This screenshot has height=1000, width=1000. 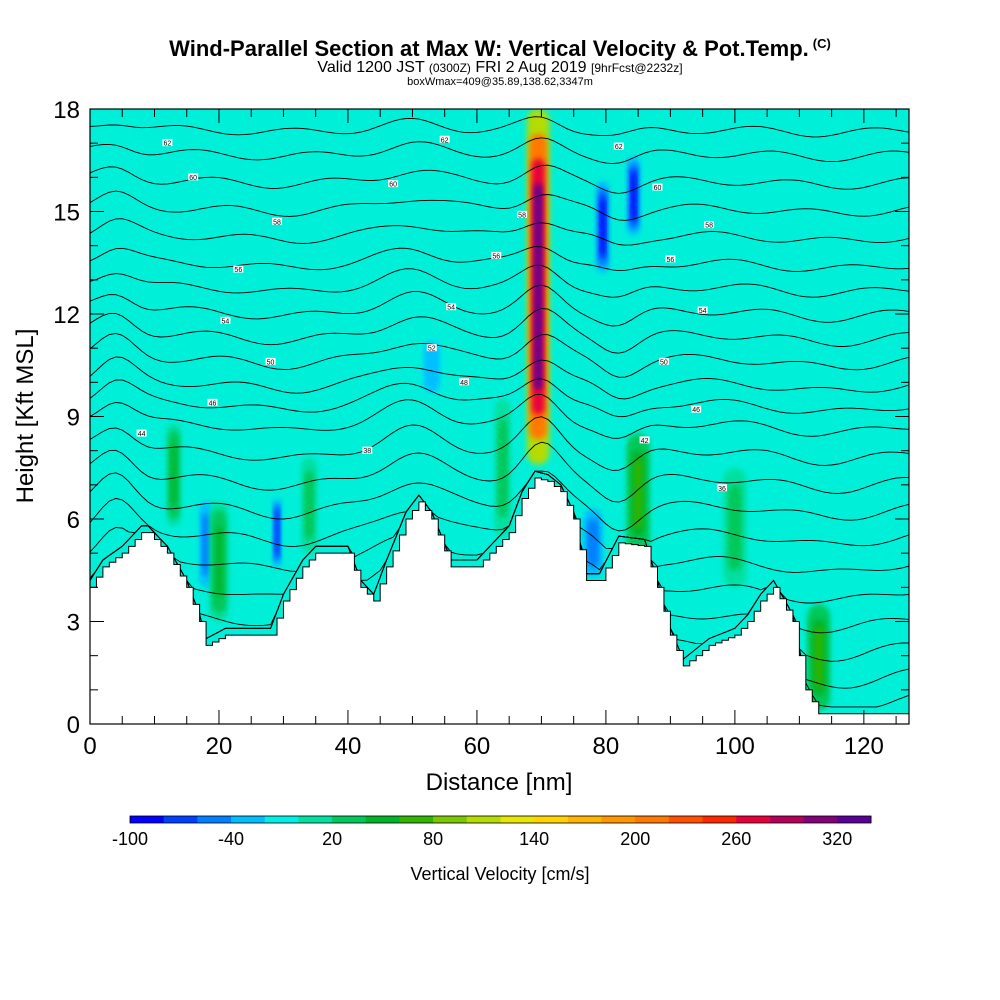 What do you see at coordinates (449, 68) in the screenshot?
I see `valid-zulu: (0300Z)` at bounding box center [449, 68].